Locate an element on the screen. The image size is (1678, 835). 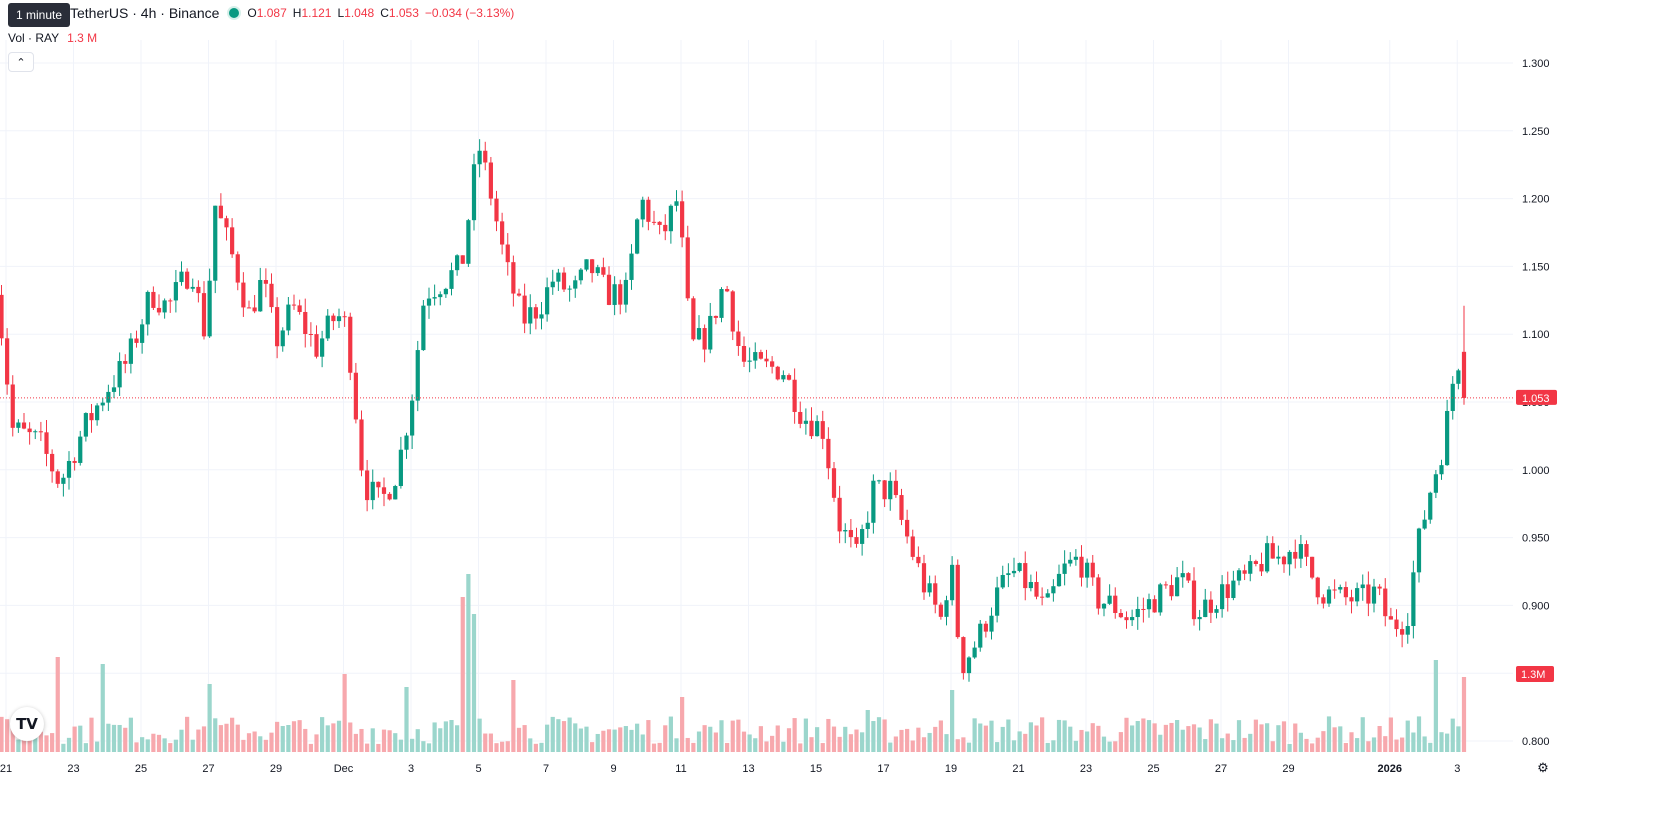
symbol-title: TetherUS · 4h · Binance is located at coordinates (145, 13).